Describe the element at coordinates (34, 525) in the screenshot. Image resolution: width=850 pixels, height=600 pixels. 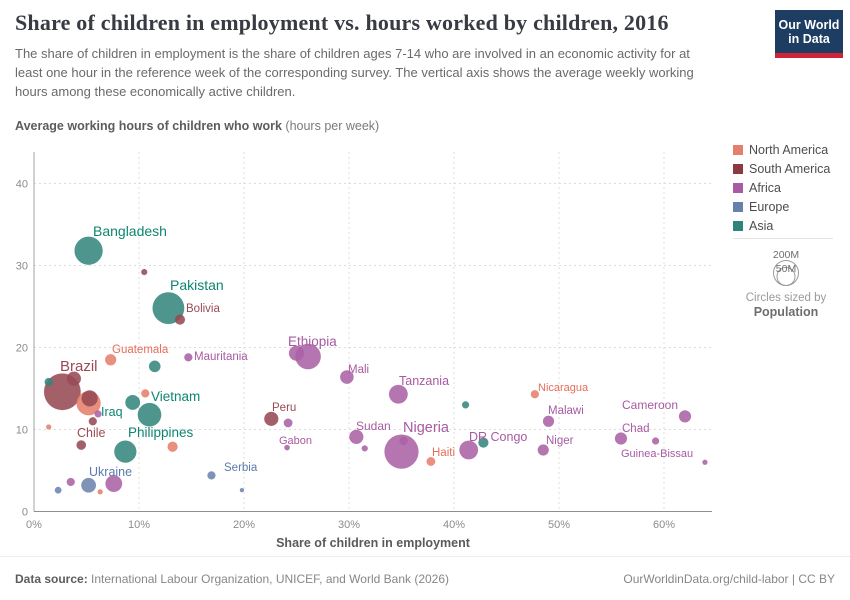
I see `x-tick-label: 0%` at that location.